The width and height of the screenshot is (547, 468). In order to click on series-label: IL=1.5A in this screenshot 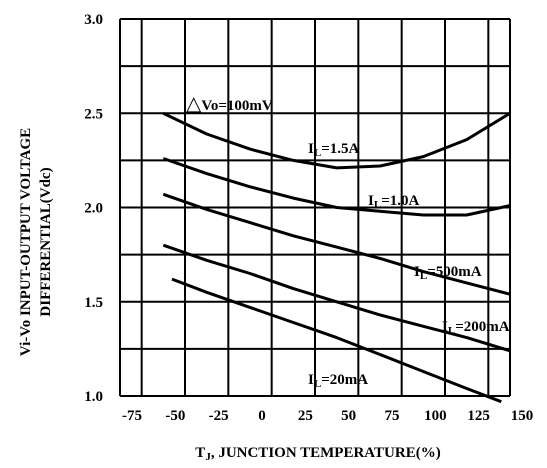, I will do `click(333, 150)`.